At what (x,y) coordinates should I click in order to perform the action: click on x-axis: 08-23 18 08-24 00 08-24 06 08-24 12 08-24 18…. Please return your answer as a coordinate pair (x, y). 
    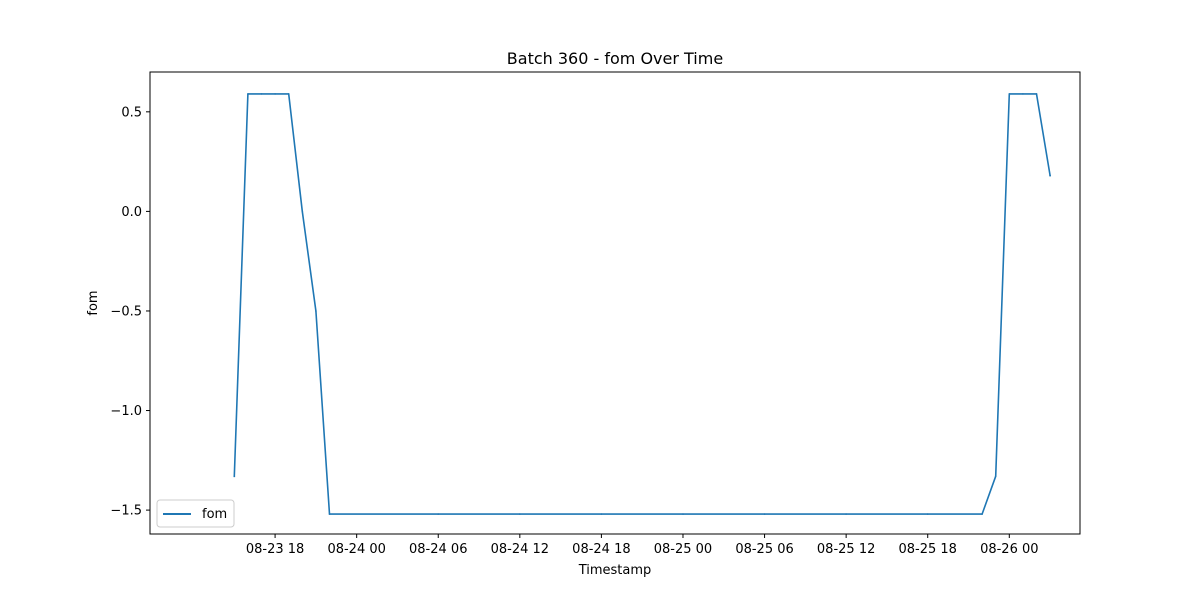
    Looking at the image, I should click on (642, 545).